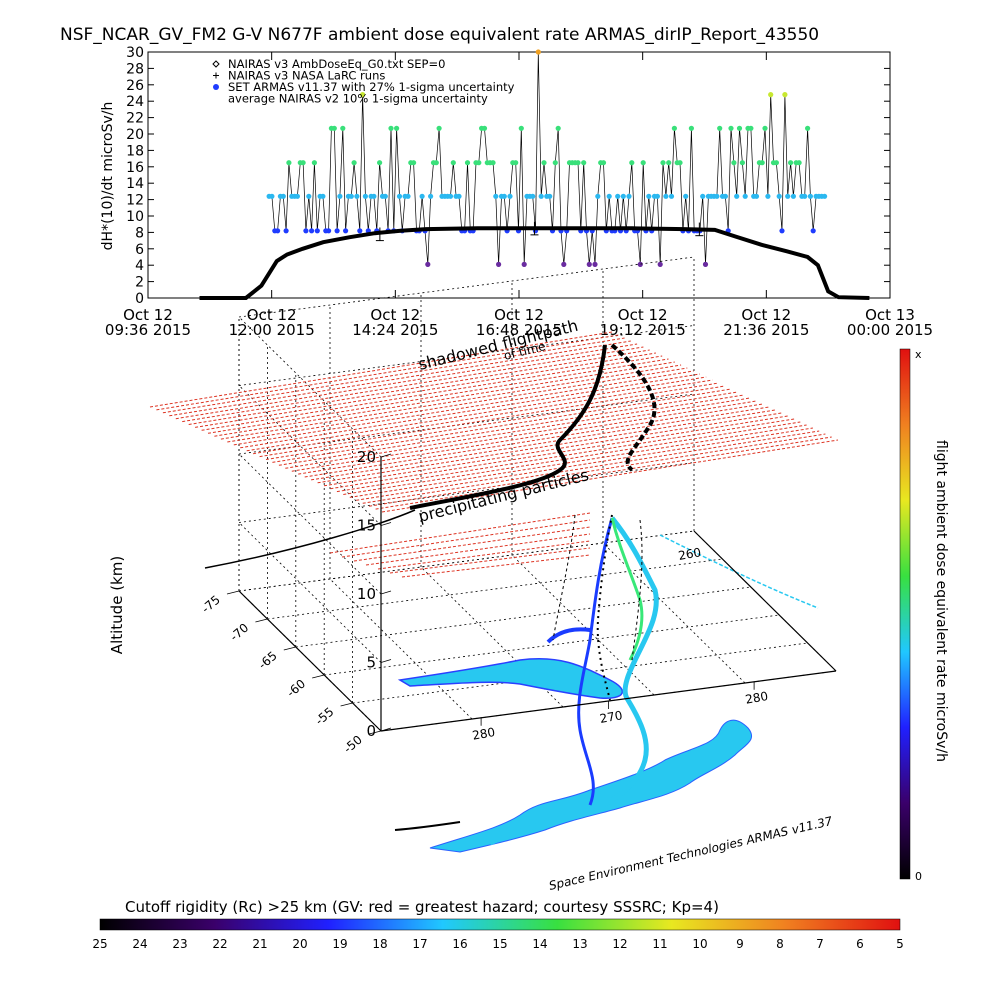 The image size is (1000, 1000). Describe the element at coordinates (239, 632) in the screenshot. I see `lat-tick-label: -70` at that location.